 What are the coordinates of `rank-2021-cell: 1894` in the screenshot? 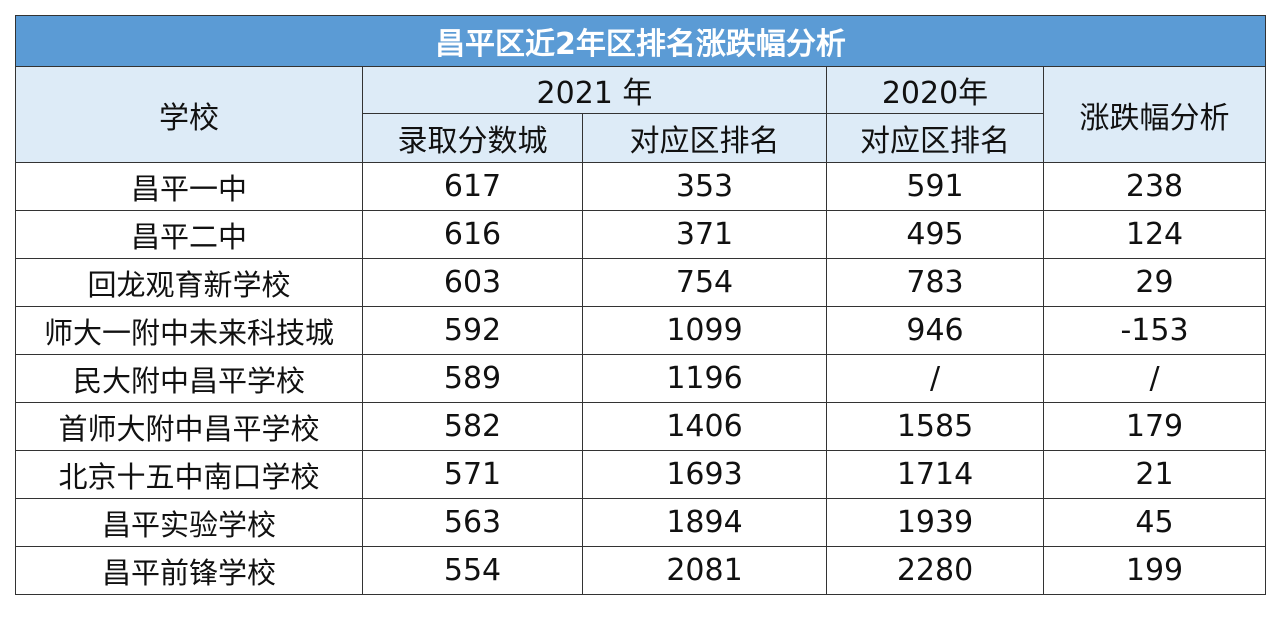 It's located at (704, 522).